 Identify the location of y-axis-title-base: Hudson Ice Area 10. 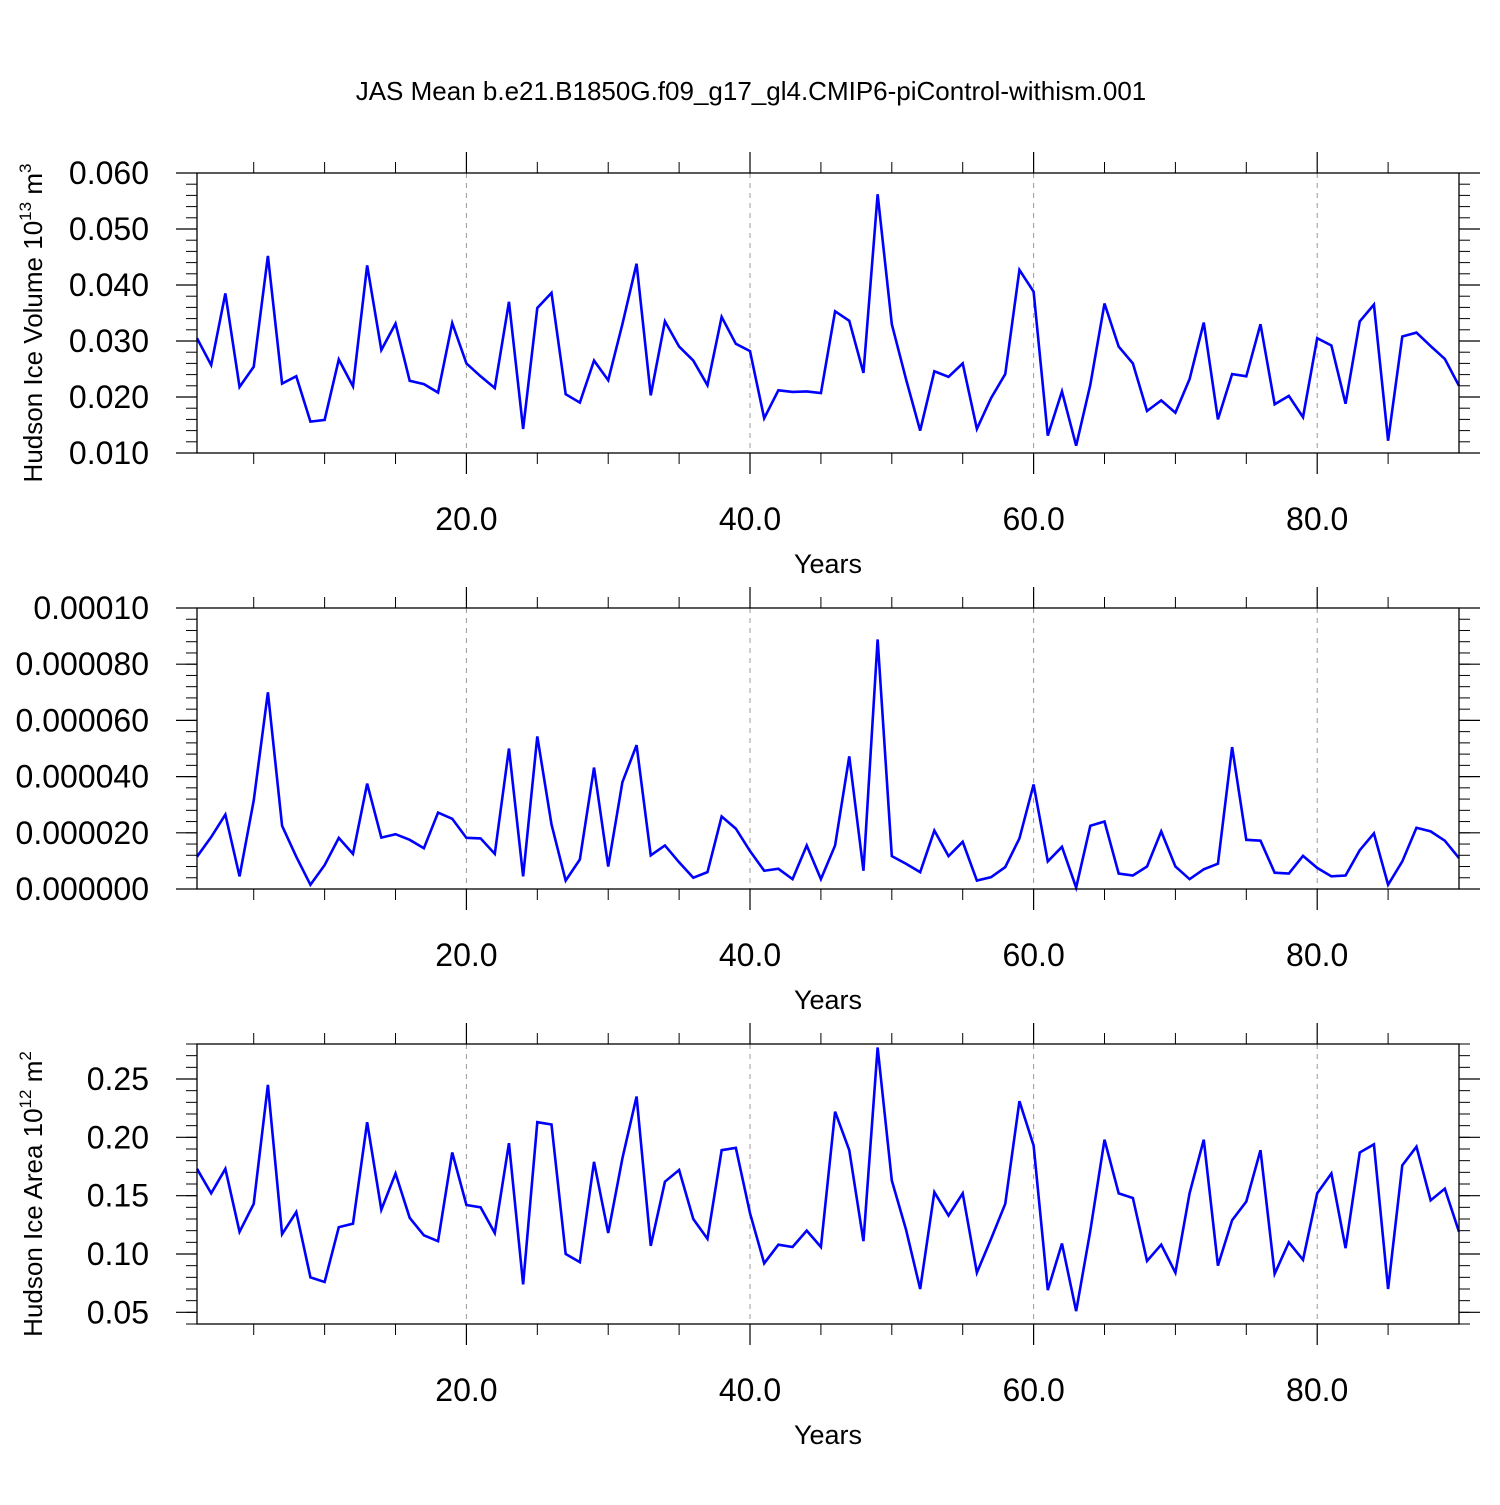
(33, 1222).